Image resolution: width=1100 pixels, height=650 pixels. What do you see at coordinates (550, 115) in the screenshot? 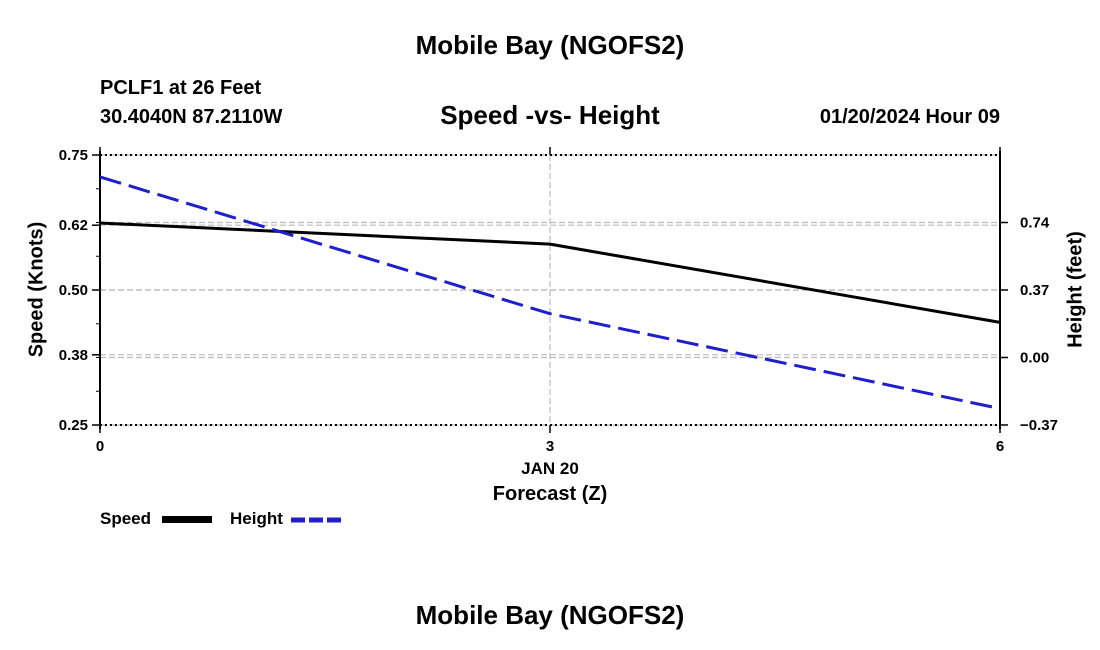
I see `chart-subtitle: Speed -vs- Height` at bounding box center [550, 115].